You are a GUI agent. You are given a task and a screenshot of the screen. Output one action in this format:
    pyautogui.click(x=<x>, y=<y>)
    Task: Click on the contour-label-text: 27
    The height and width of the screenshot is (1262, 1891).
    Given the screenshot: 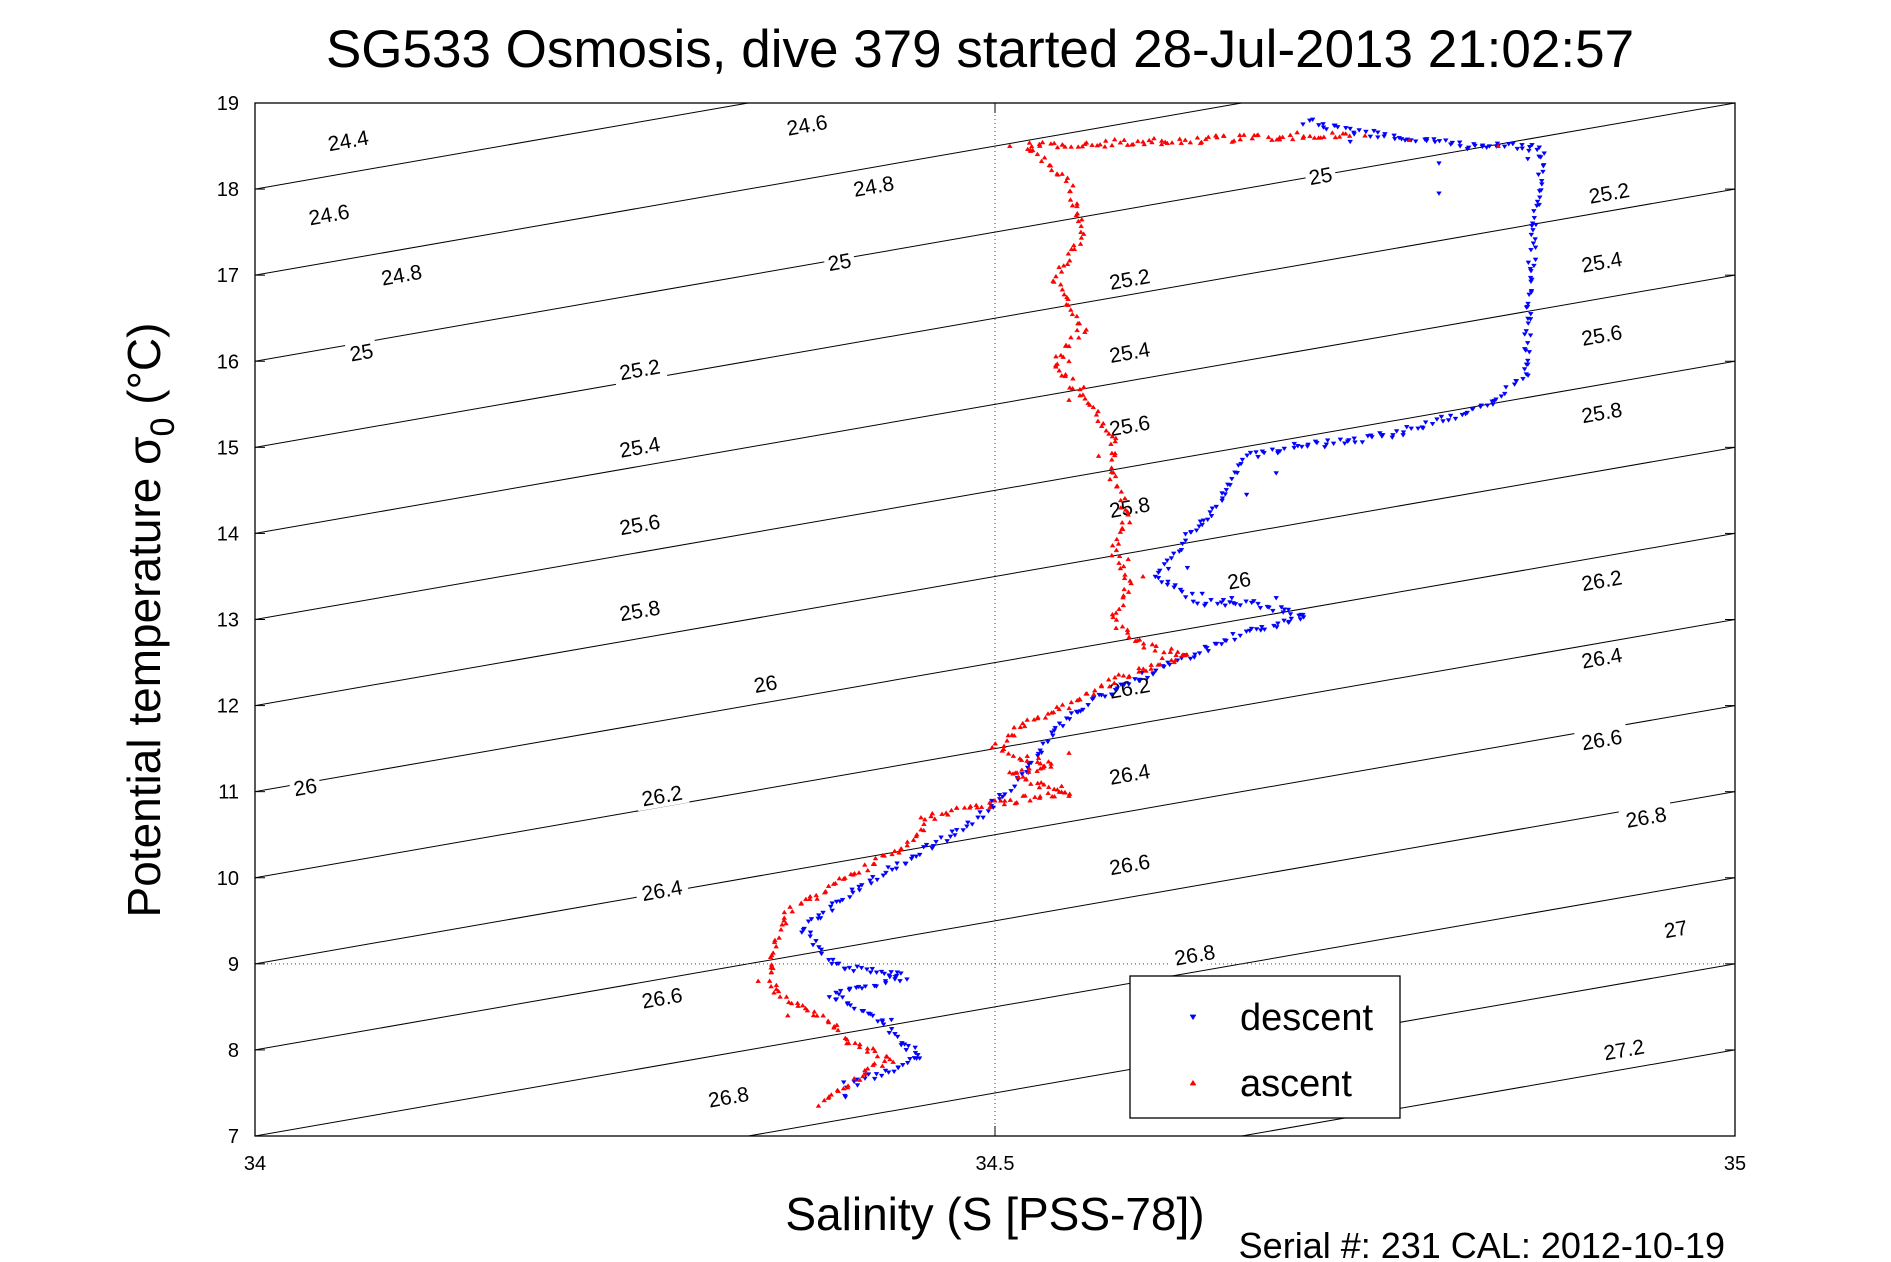 What is the action you would take?
    pyautogui.click(x=1675, y=930)
    